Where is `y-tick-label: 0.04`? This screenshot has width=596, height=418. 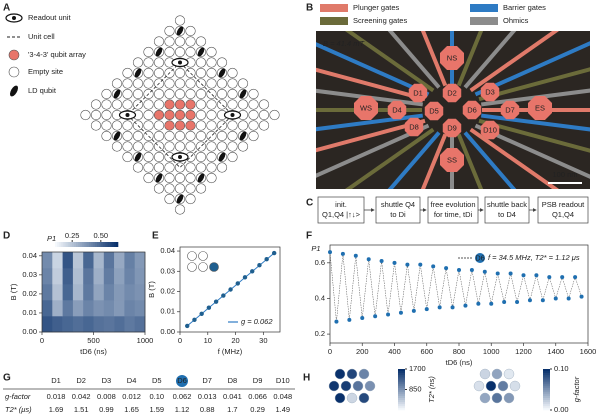
y-tick-label: 0.04 is located at coordinates (167, 250).